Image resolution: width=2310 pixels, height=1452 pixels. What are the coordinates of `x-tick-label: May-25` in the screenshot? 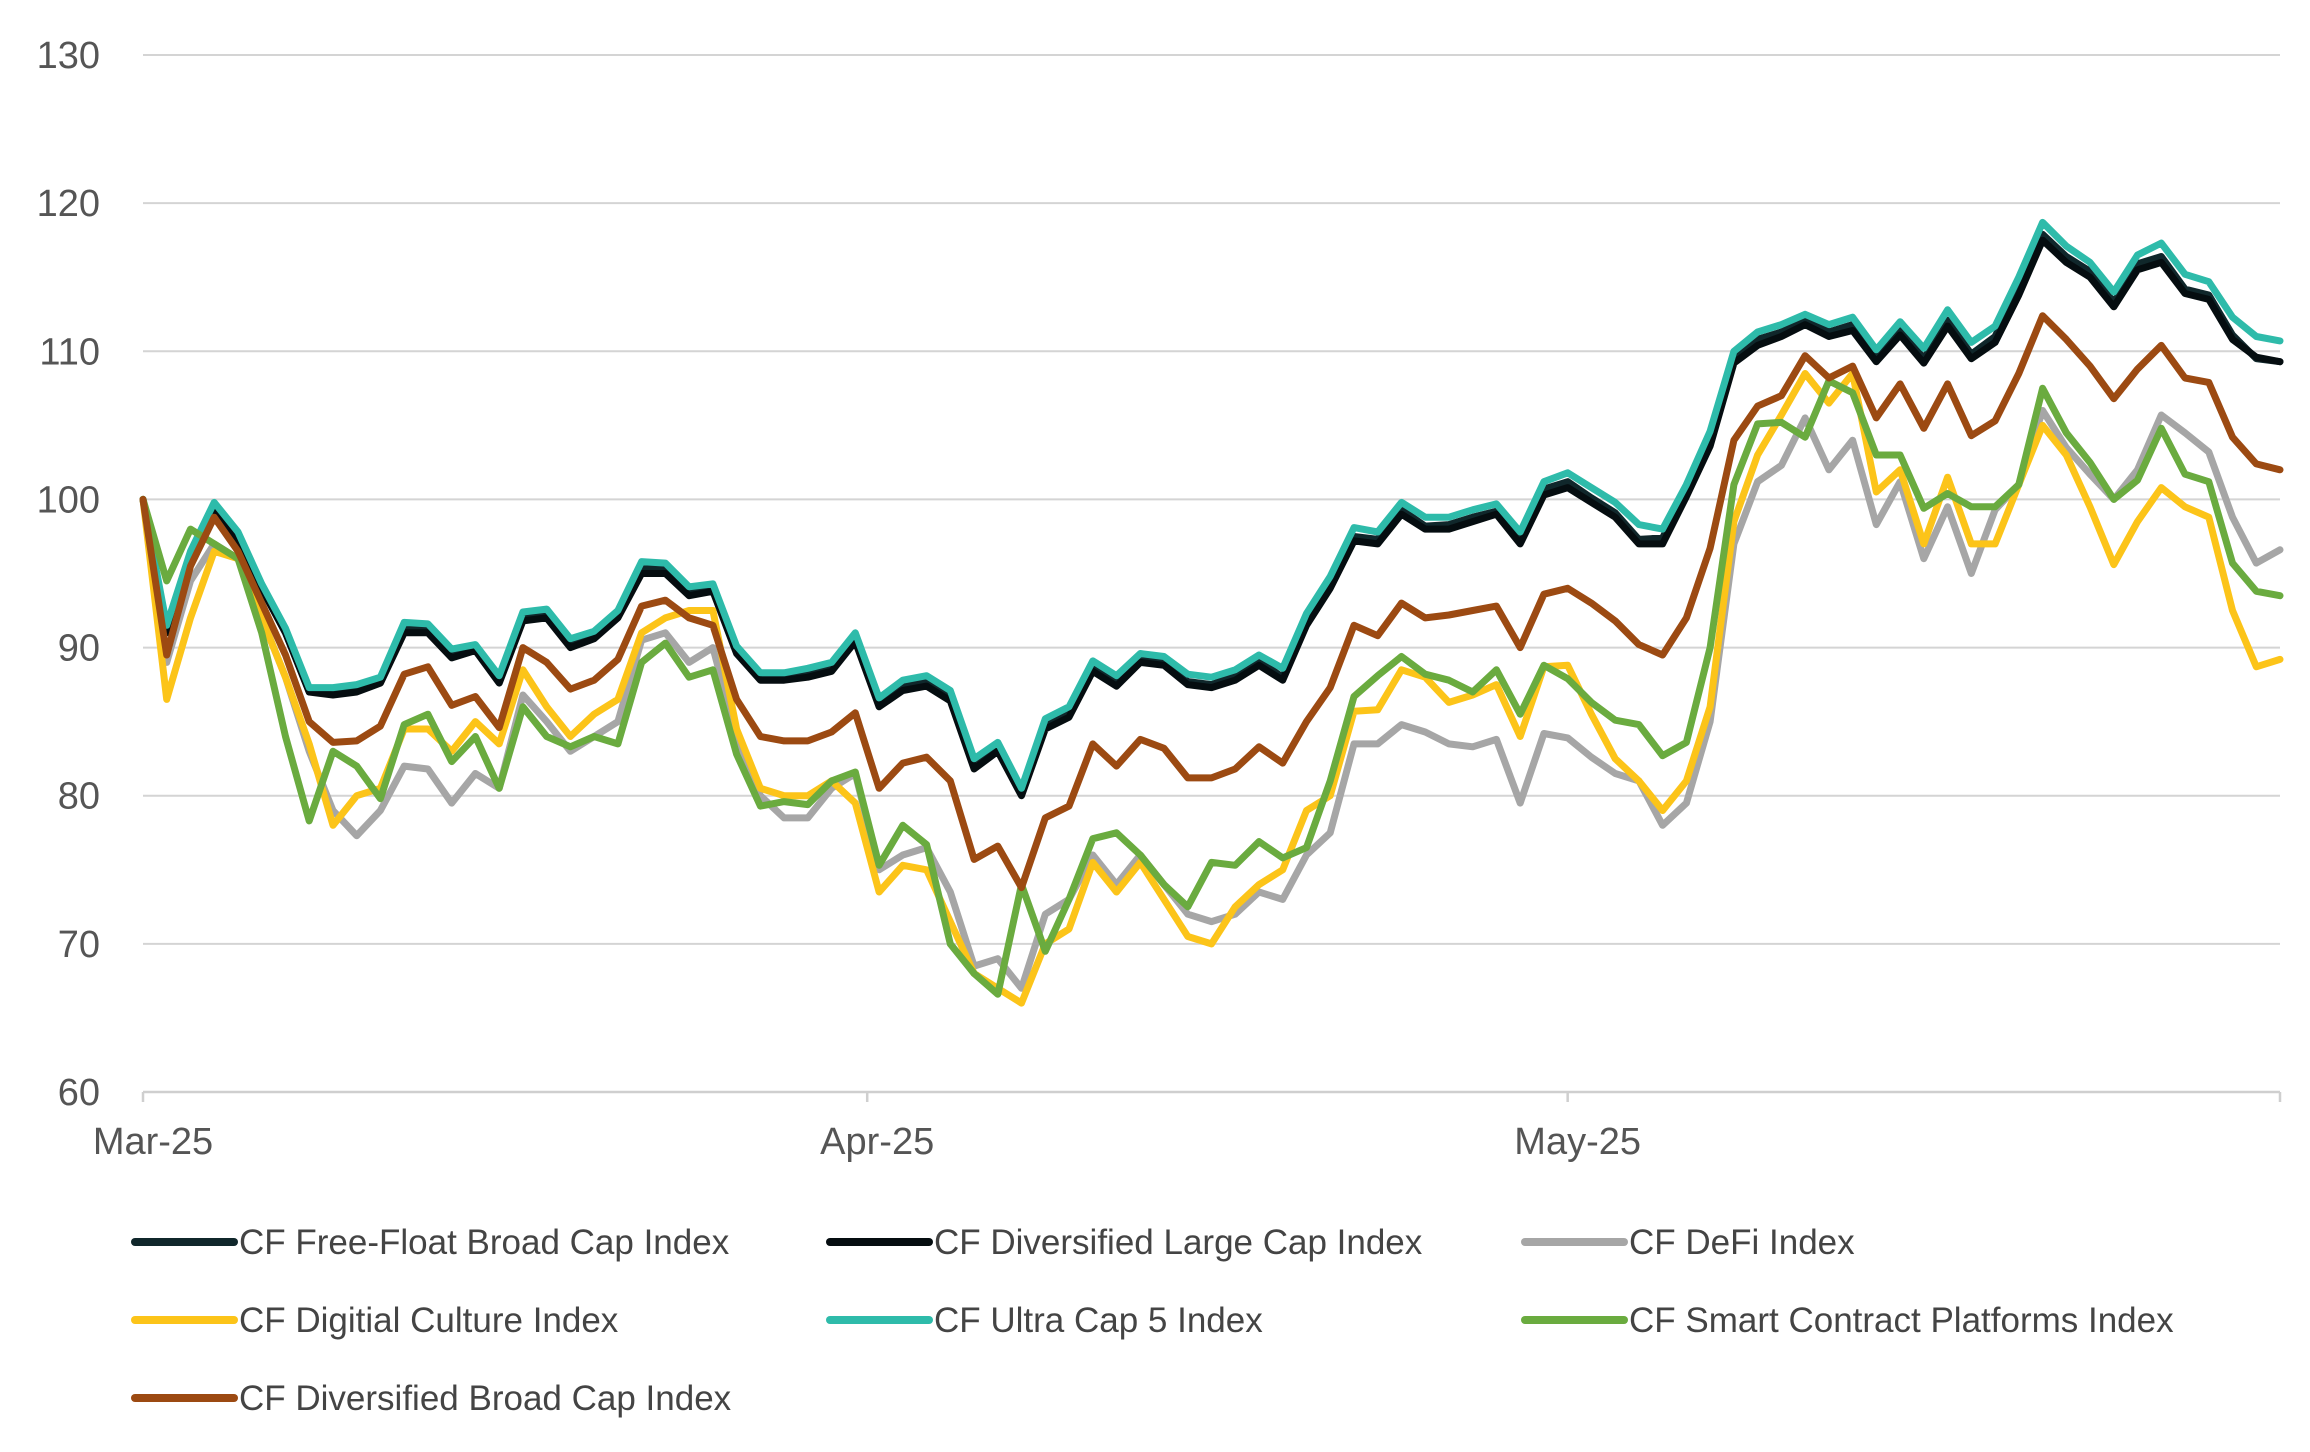 It's located at (1577, 1142).